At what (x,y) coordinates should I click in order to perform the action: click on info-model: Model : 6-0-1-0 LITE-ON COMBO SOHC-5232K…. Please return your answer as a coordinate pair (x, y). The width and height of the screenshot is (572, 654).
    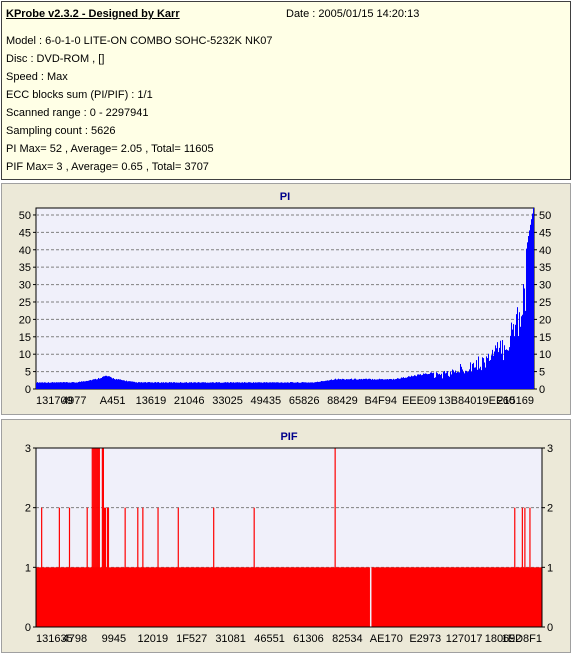
    Looking at the image, I should click on (139, 41).